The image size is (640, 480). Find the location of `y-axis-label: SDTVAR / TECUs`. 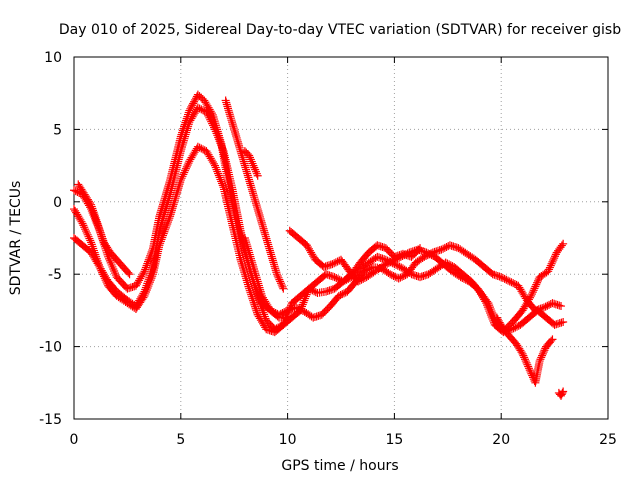

y-axis-label: SDTVAR / TECUs is located at coordinates (16, 238).